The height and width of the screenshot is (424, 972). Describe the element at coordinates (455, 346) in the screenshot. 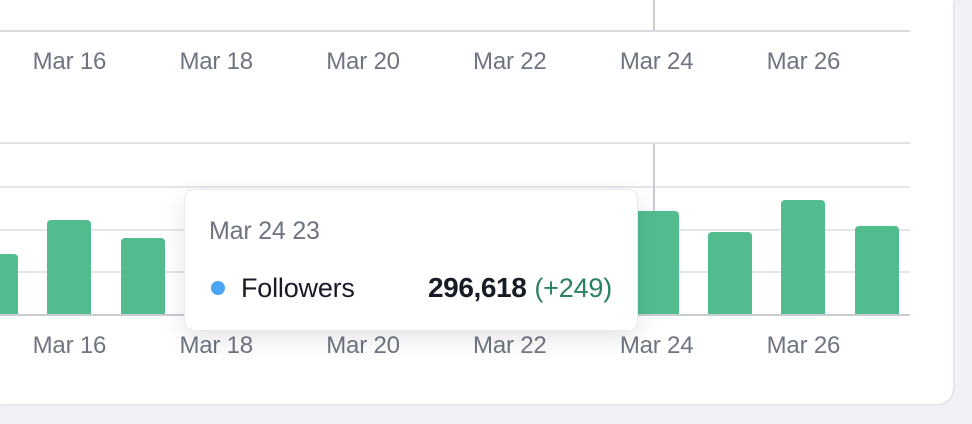

I see `lower-x-axis-labels: Mar 16 Mar 18 Mar 20 Mar 22 Mar 24 Mar 26` at that location.